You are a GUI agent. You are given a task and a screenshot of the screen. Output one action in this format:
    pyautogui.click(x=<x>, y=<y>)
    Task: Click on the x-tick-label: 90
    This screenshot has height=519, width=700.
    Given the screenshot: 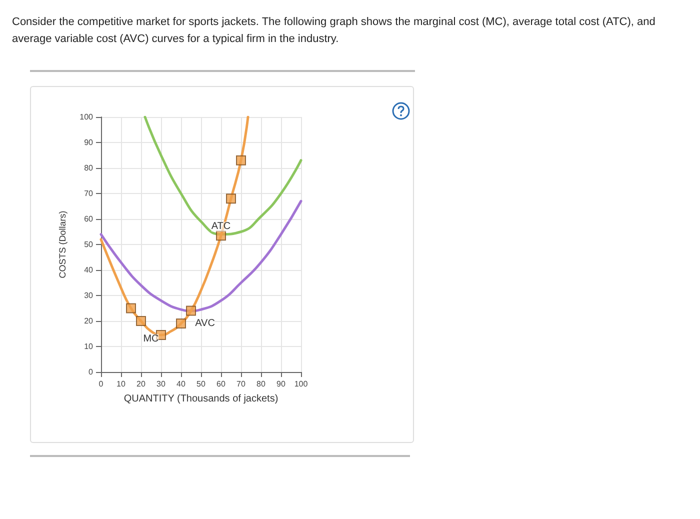 What is the action you would take?
    pyautogui.click(x=281, y=384)
    